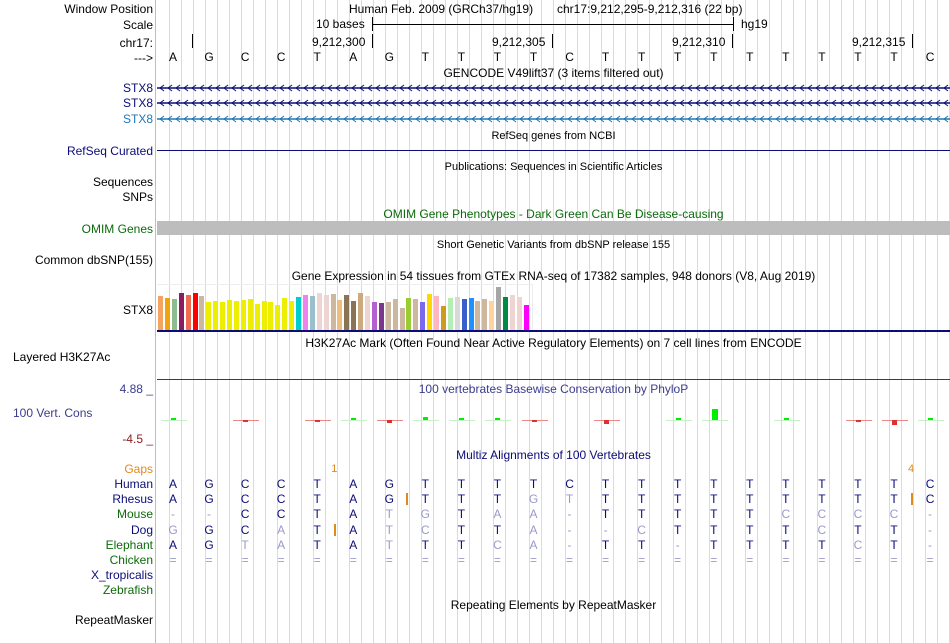 The image size is (950, 643). What do you see at coordinates (117, 229) in the screenshot?
I see `label-omim: OMIM Genes` at bounding box center [117, 229].